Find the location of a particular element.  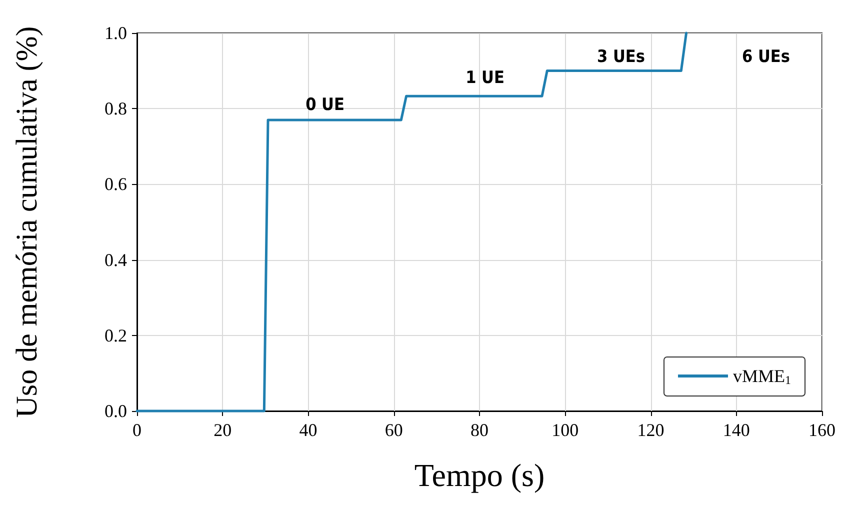

x-tick-label: 120 is located at coordinates (650, 430).